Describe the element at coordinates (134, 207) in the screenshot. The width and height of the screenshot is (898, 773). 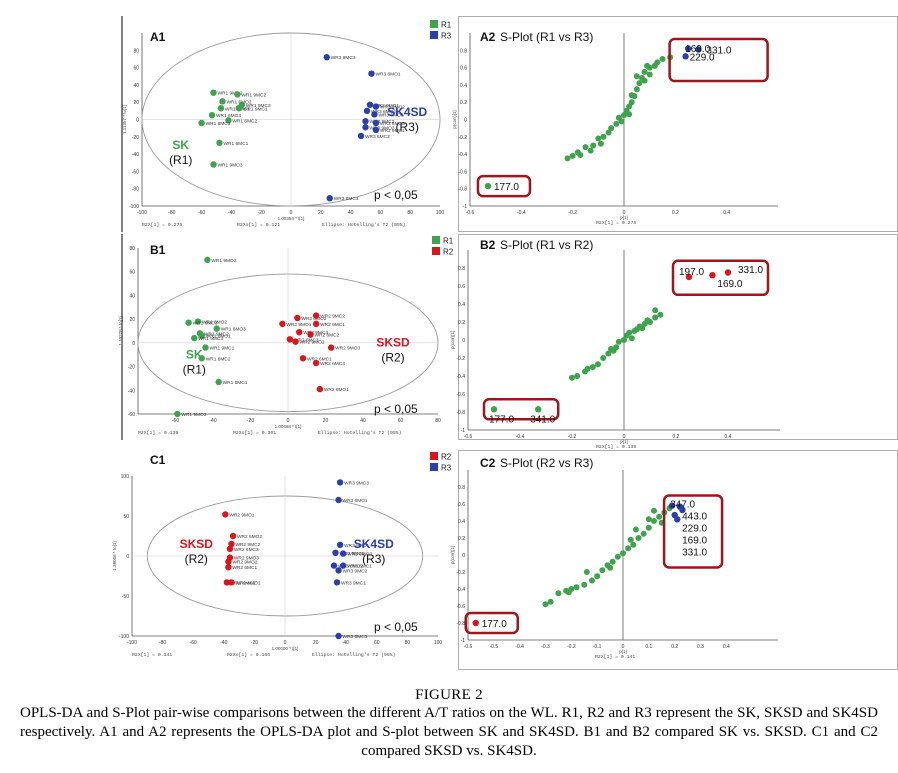
I see `y-tick-label: -100` at that location.